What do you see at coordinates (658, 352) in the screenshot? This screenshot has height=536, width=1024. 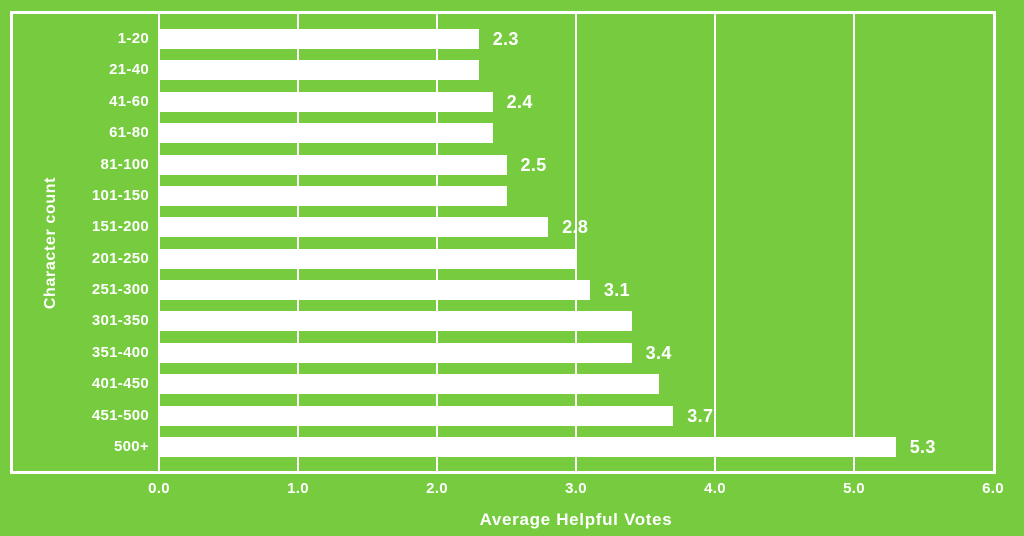 I see `bar-value-label: 3.4` at bounding box center [658, 352].